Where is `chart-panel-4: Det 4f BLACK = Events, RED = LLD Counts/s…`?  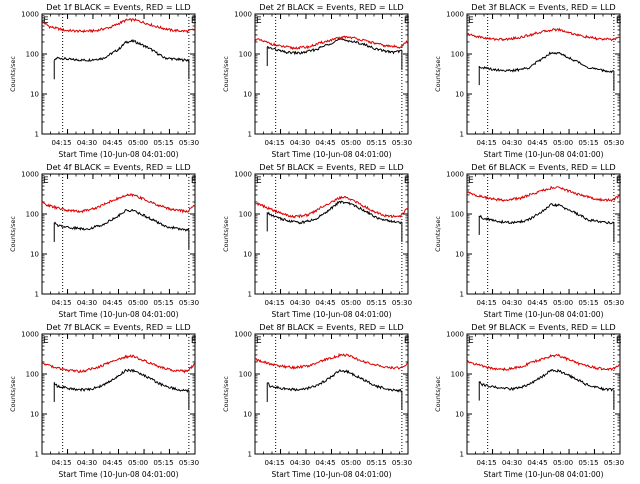
chart-panel-4: Det 4f BLACK = Events, RED = LLD Counts/s… is located at coordinates (104, 240).